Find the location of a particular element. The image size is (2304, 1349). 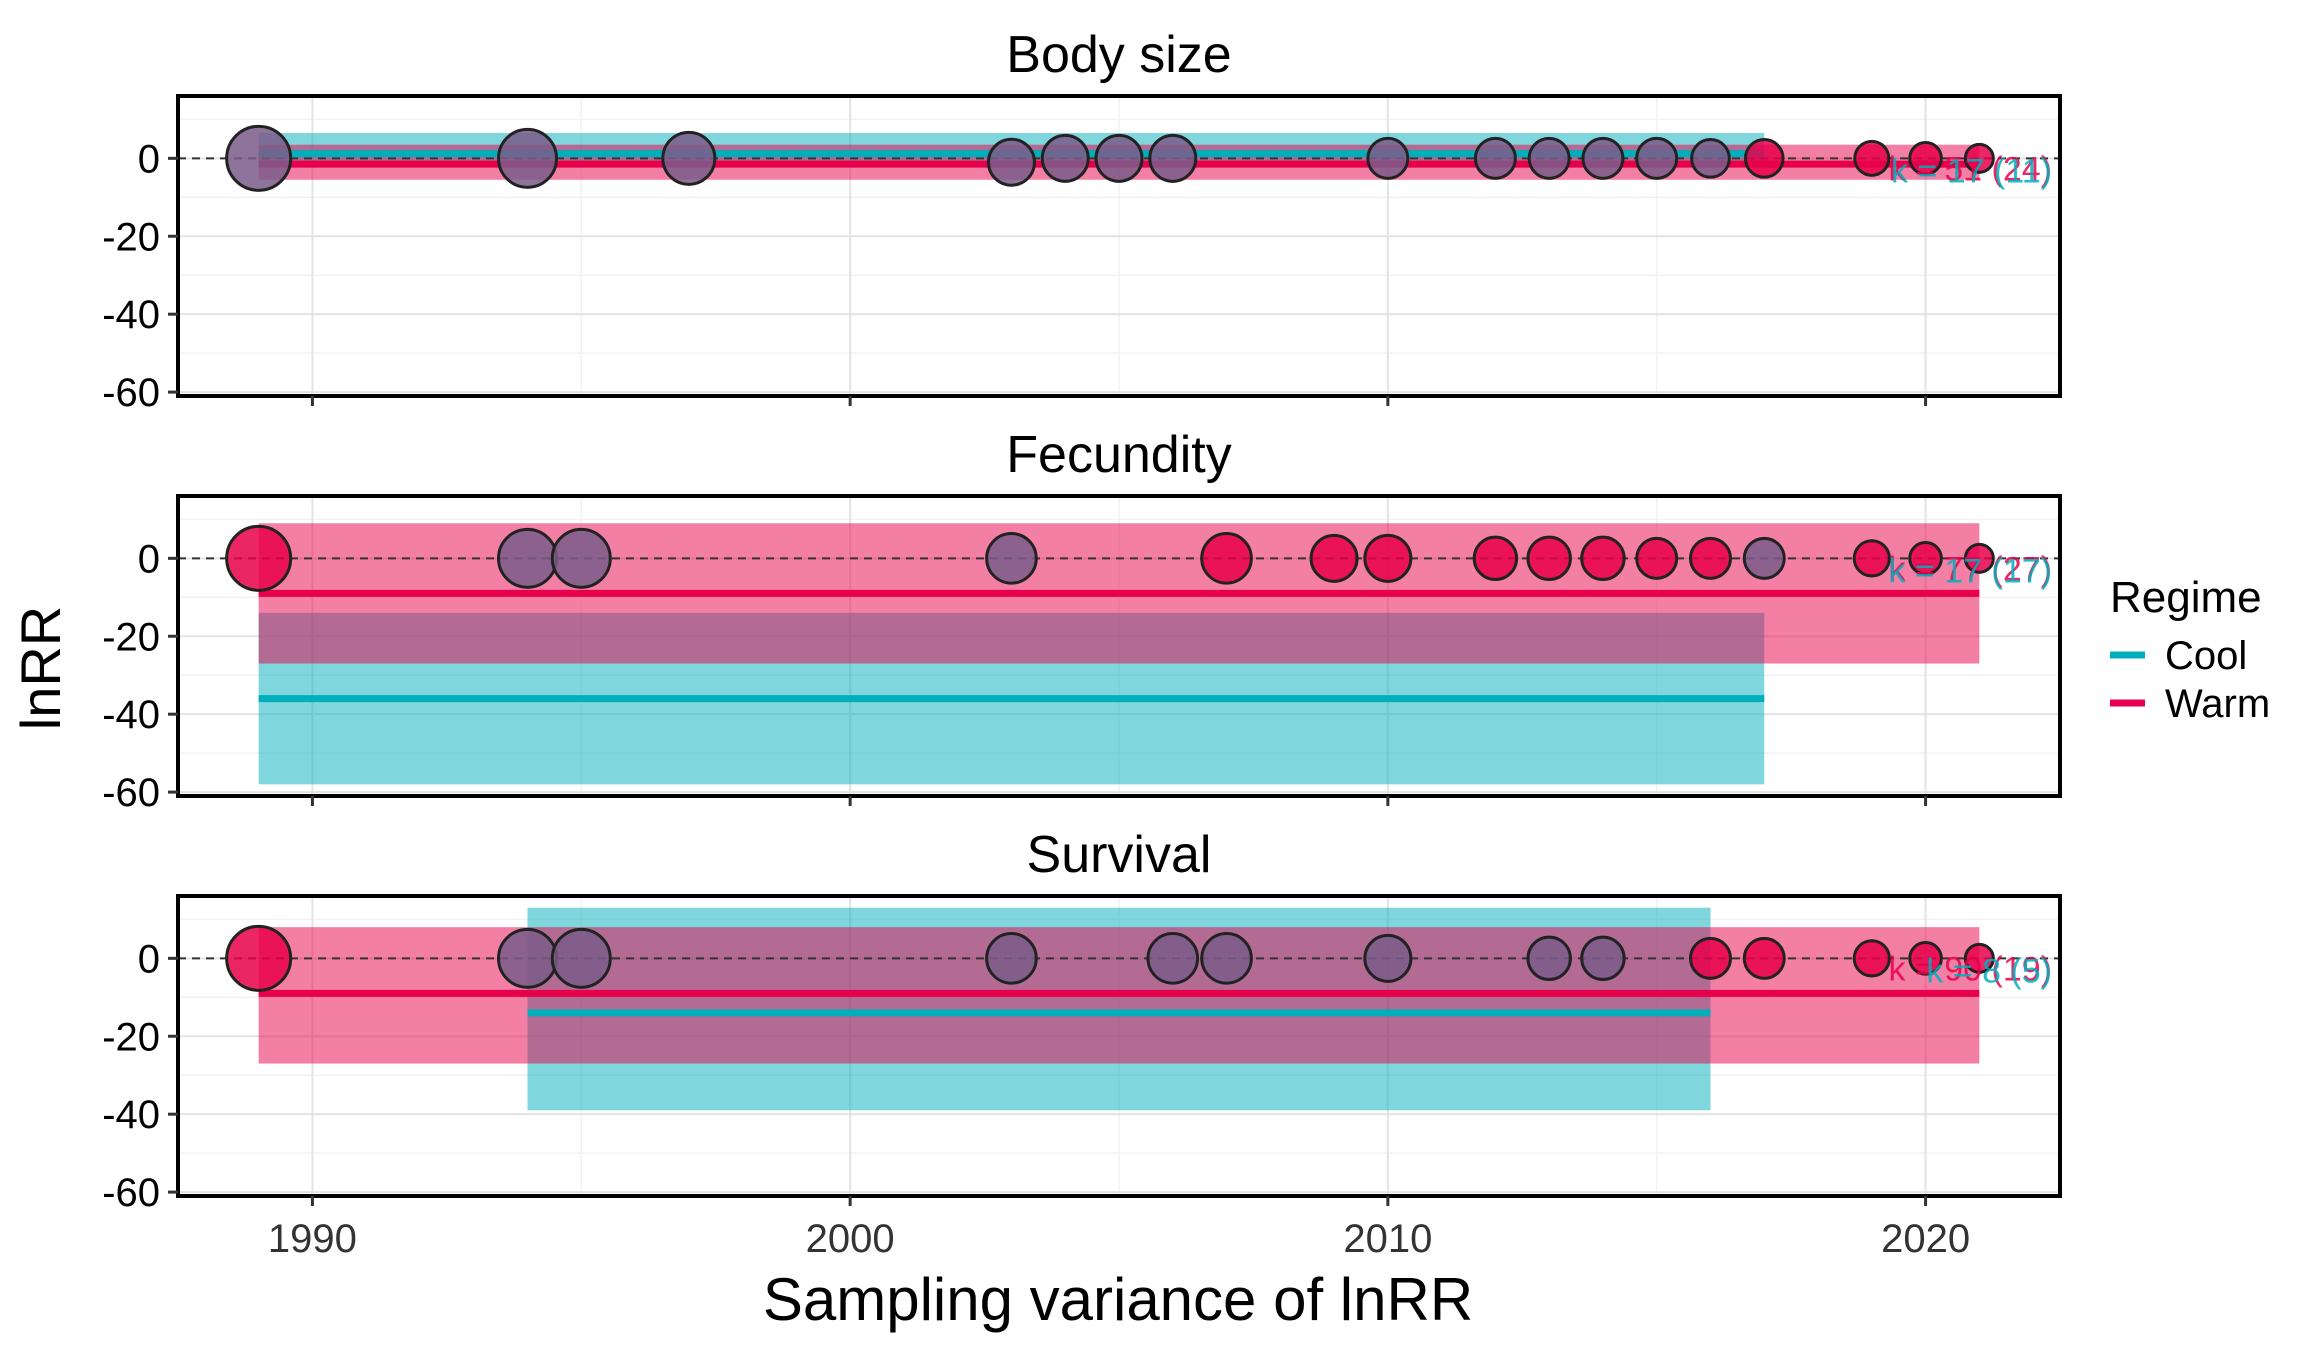

sample-size-annotation: k = 8 (5) is located at coordinates (1989, 971).